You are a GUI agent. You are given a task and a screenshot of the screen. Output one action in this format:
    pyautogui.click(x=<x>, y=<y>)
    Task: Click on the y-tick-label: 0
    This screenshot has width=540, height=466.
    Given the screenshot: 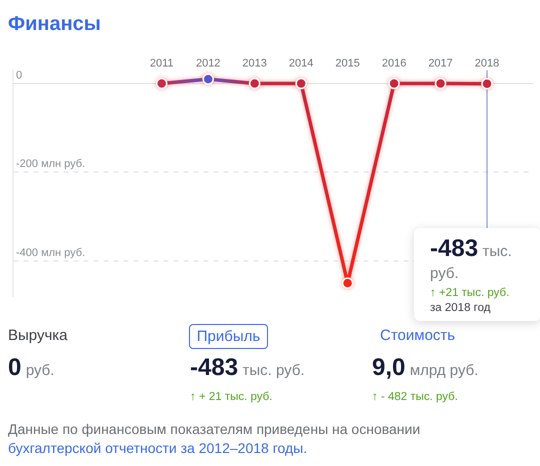 What is the action you would take?
    pyautogui.click(x=19, y=76)
    